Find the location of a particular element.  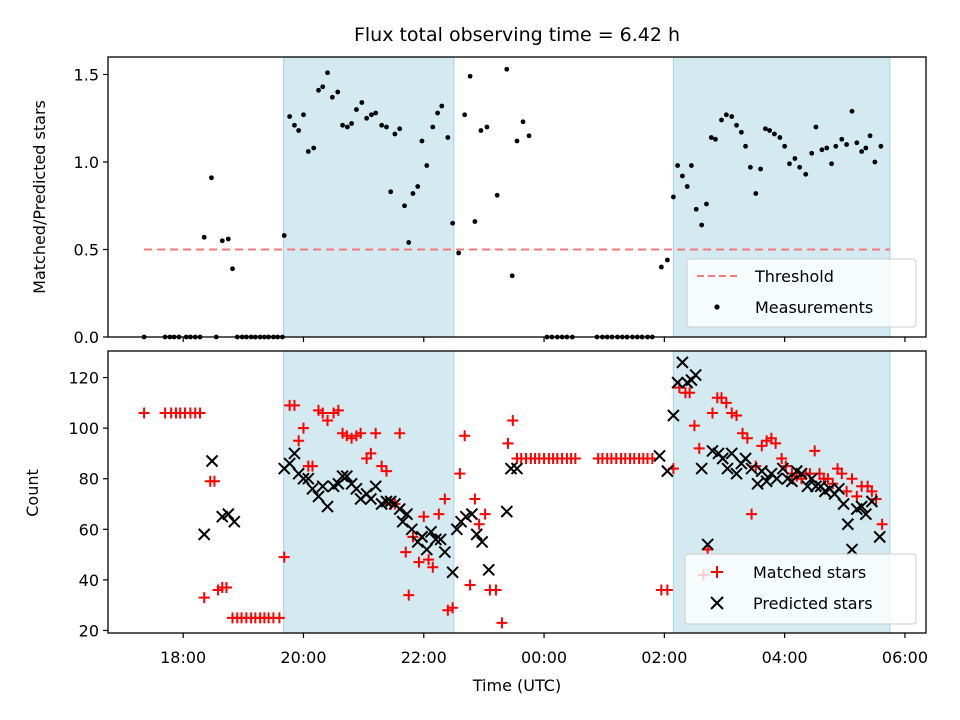

matched-stars-legend-label: Matched stars is located at coordinates (809, 572).